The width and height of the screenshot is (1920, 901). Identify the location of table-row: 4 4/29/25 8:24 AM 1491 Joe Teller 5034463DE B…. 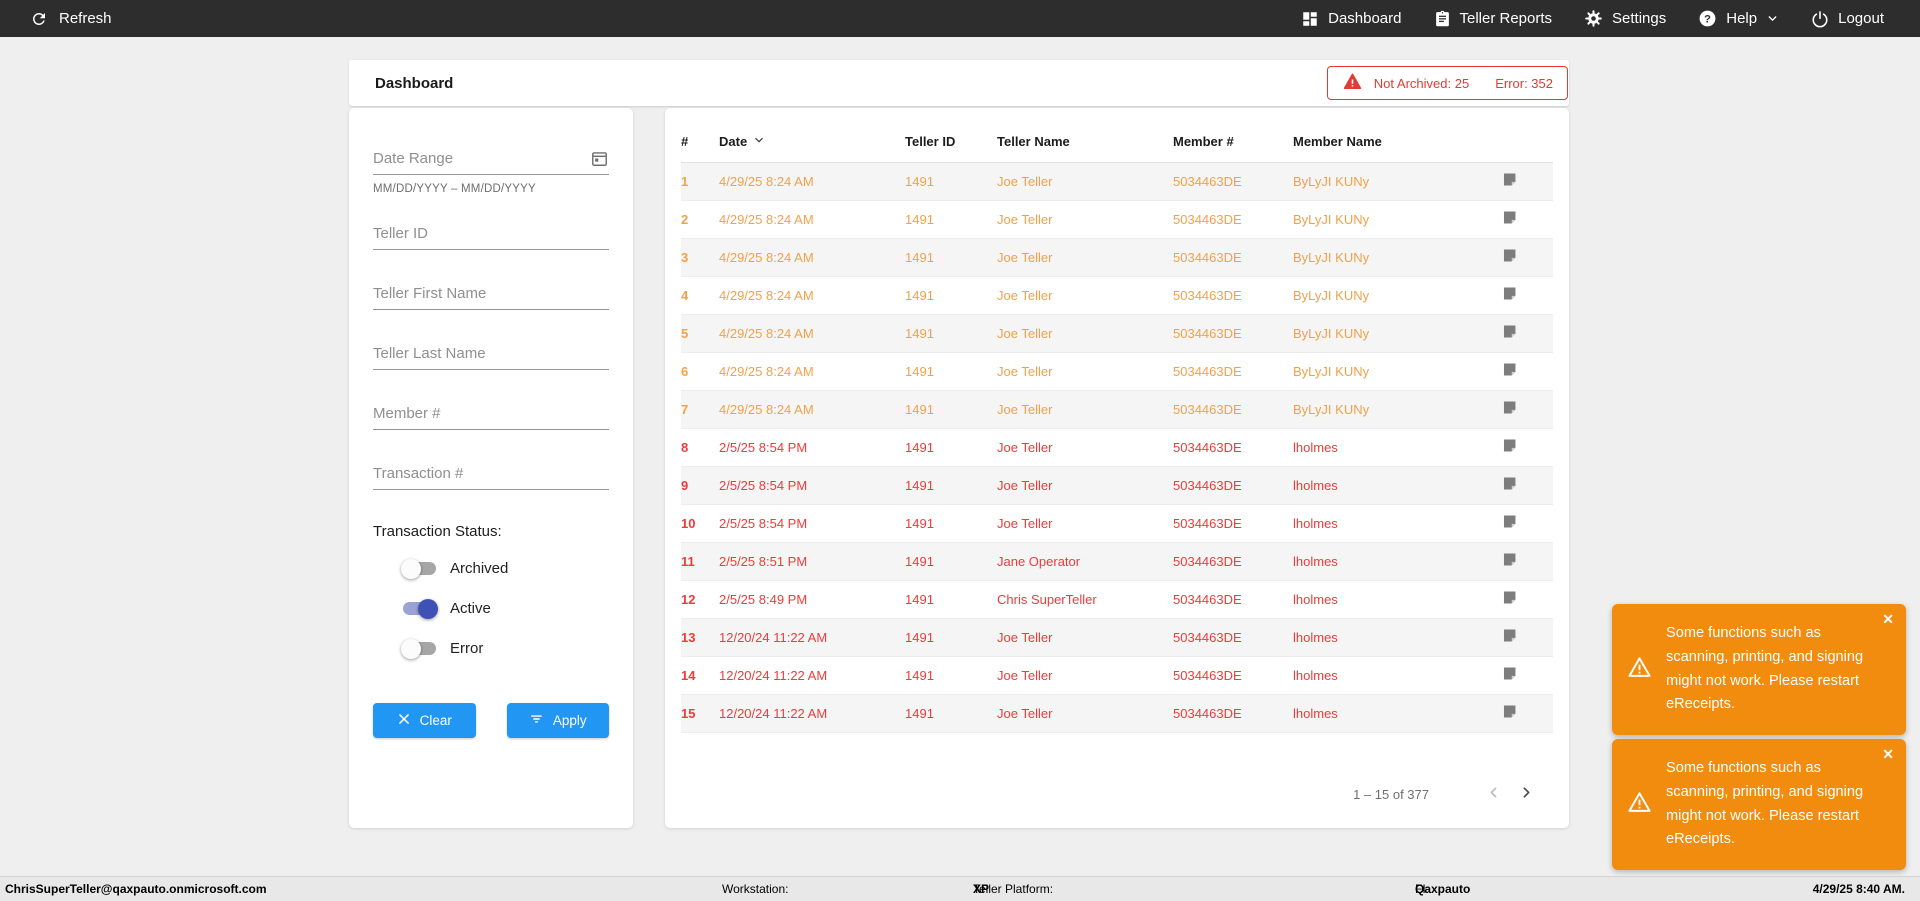
(1117, 295).